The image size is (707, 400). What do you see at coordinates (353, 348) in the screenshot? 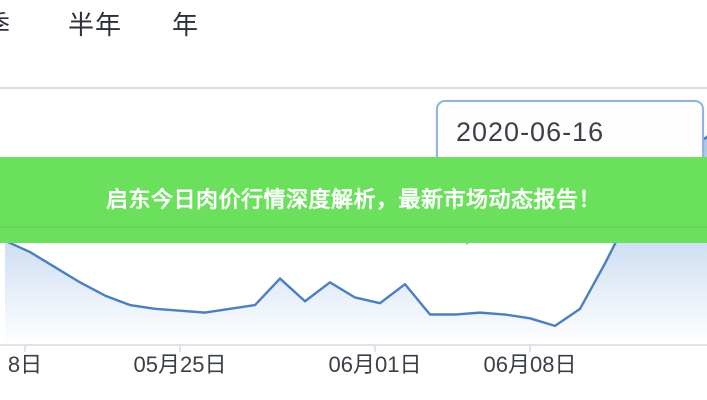
I see `chart-x-axis` at bounding box center [353, 348].